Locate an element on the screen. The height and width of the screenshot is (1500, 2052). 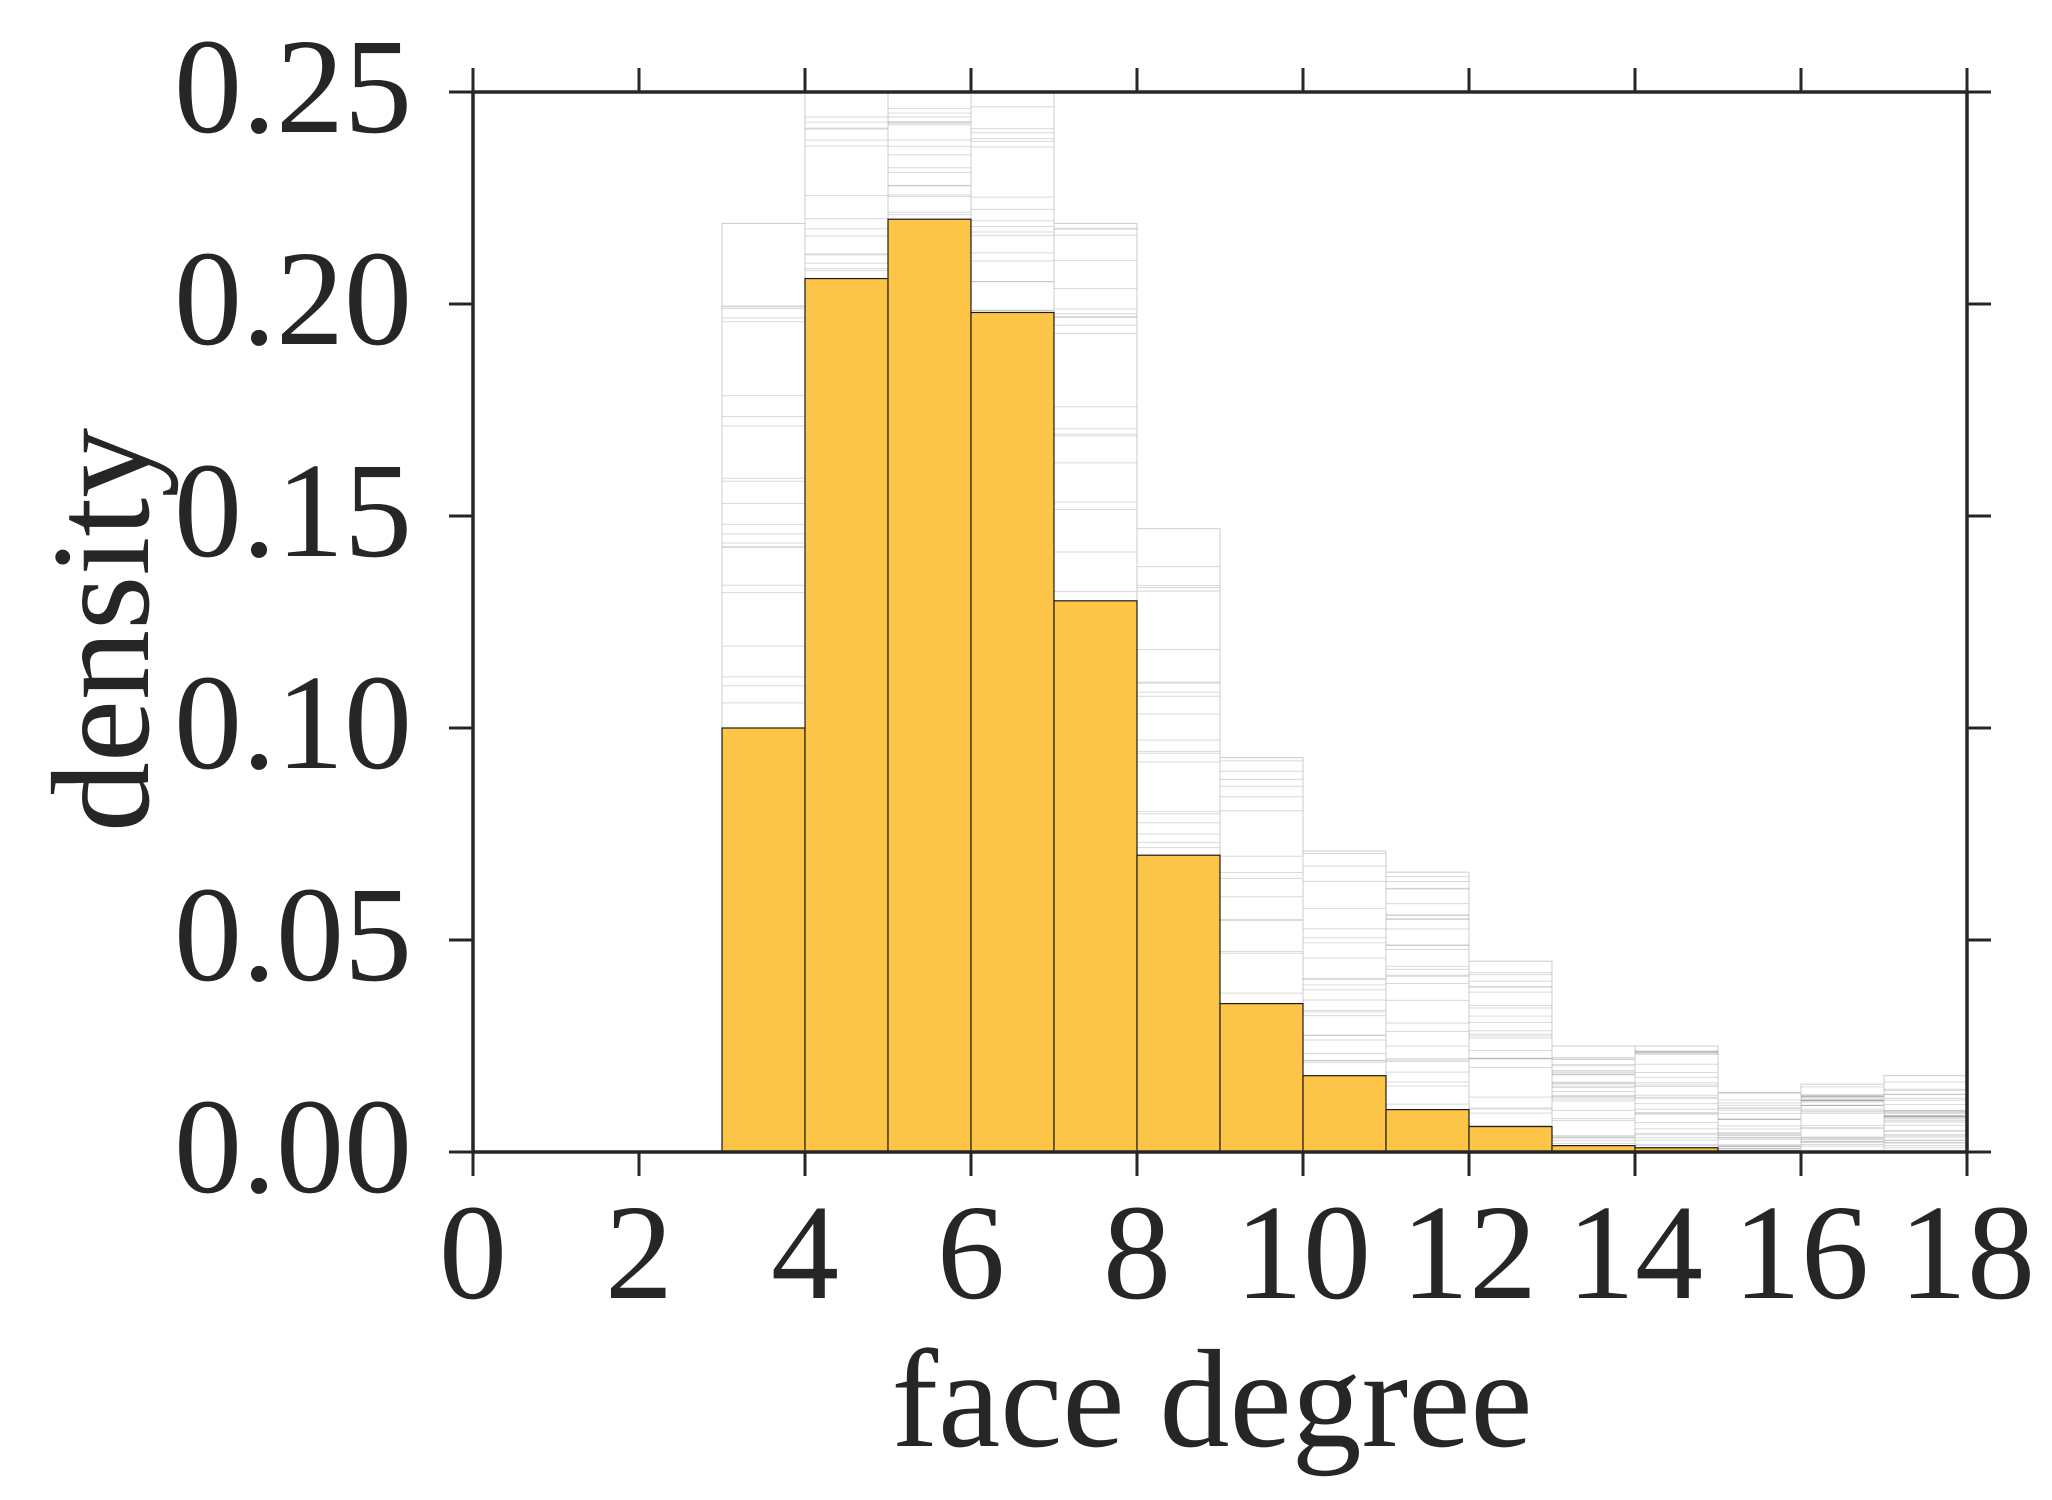
y-tick-label-4: 0.20 is located at coordinates (293, 299).